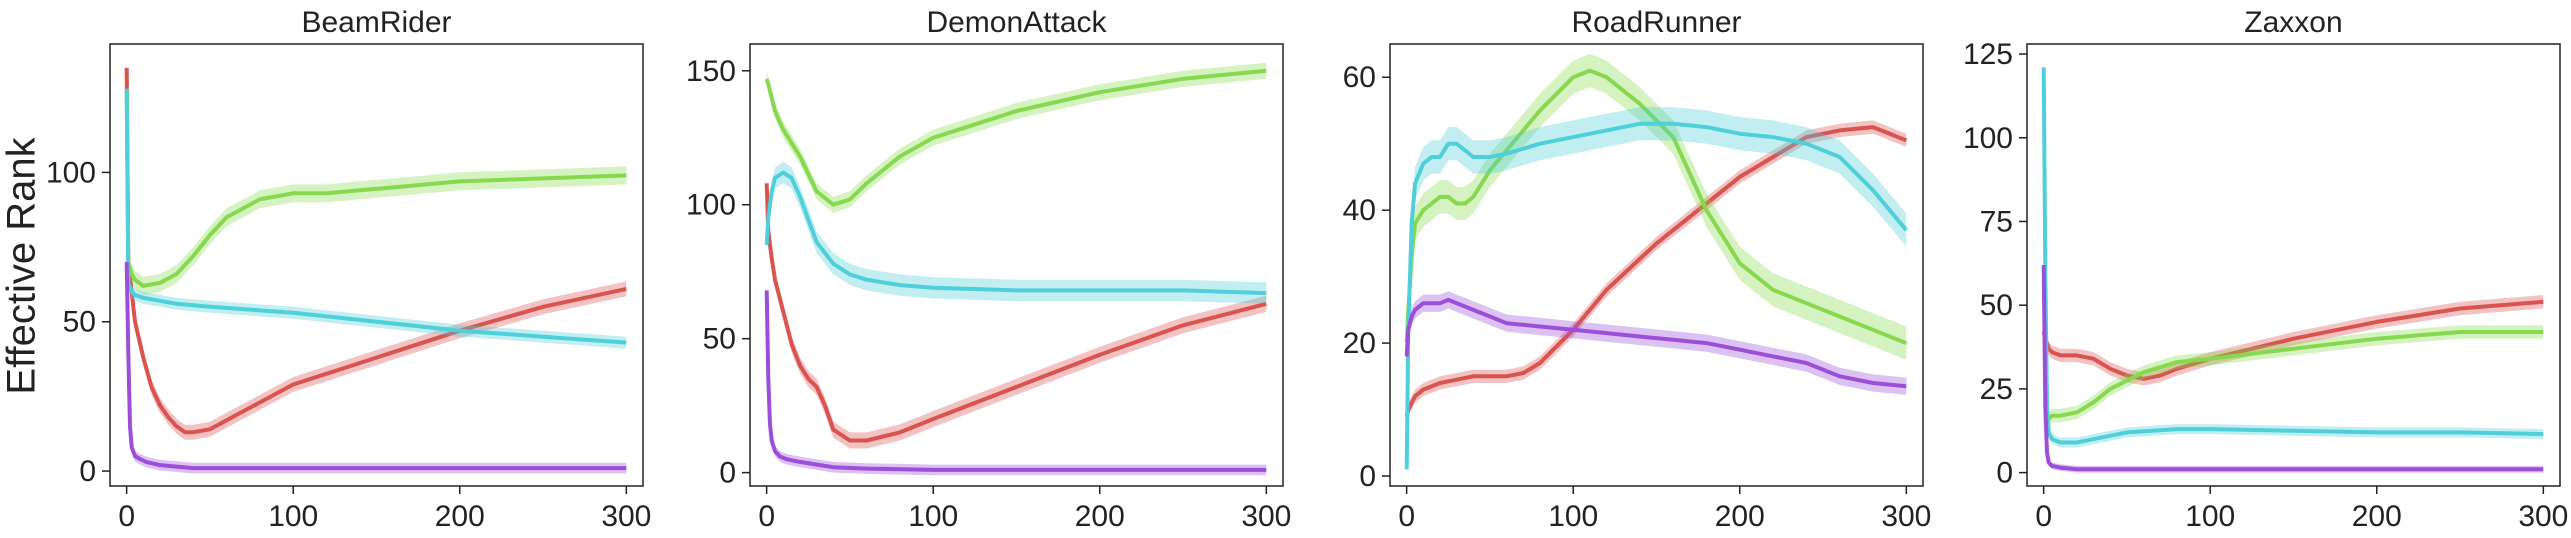 The height and width of the screenshot is (538, 2571). What do you see at coordinates (1359, 77) in the screenshot?
I see `y-tick-label: 60` at bounding box center [1359, 77].